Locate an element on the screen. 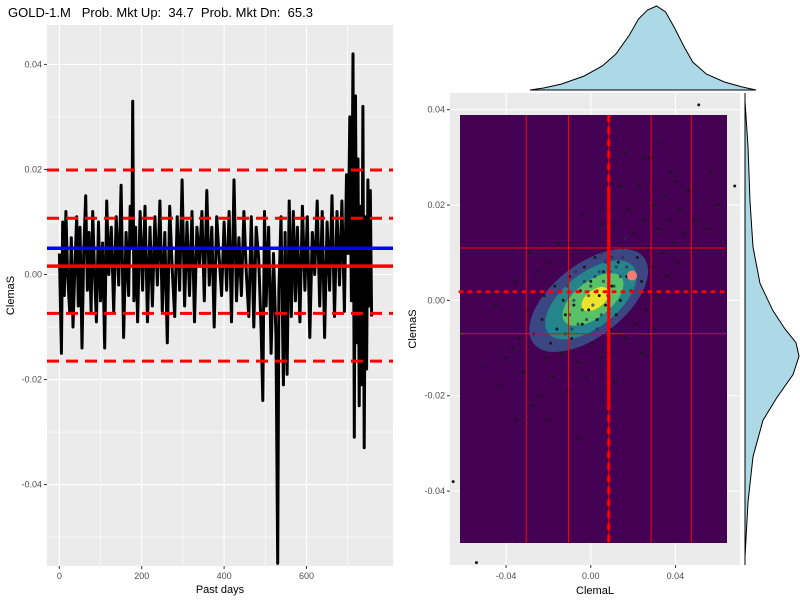 The height and width of the screenshot is (600, 800). title-part: 34.7 is located at coordinates (177, 12).